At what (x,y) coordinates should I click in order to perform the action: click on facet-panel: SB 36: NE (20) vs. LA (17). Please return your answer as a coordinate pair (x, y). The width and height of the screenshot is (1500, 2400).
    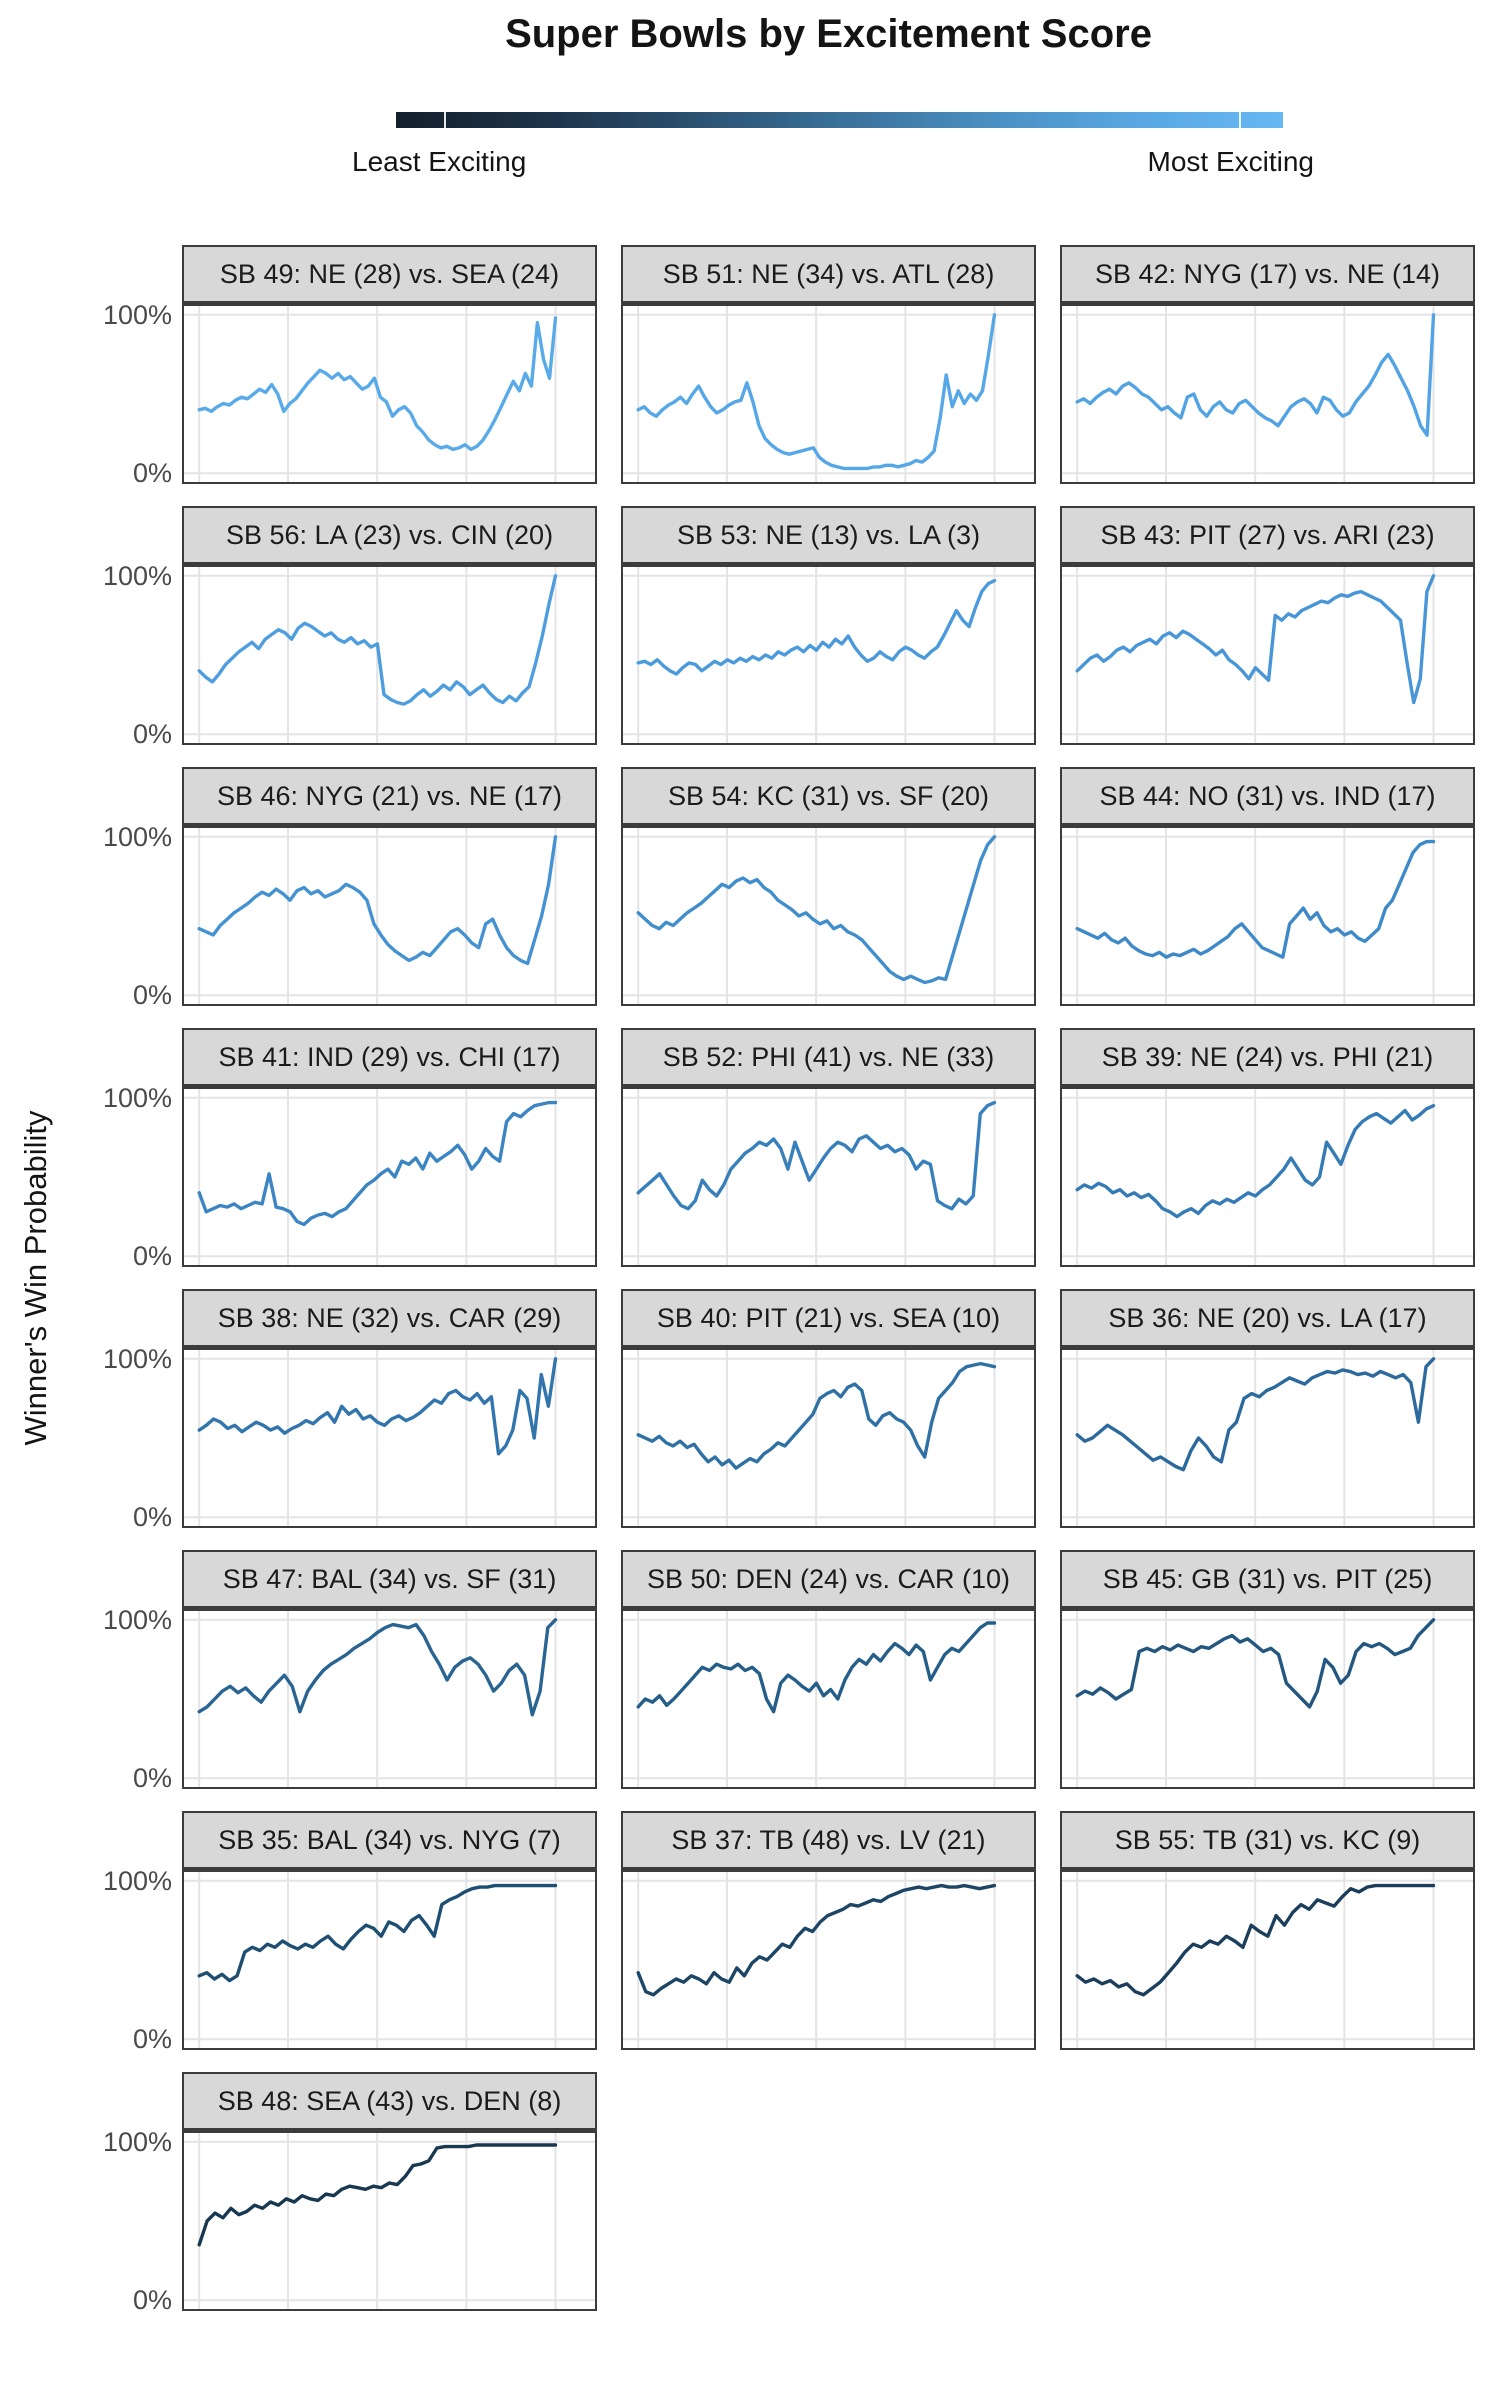
    Looking at the image, I should click on (1267, 1408).